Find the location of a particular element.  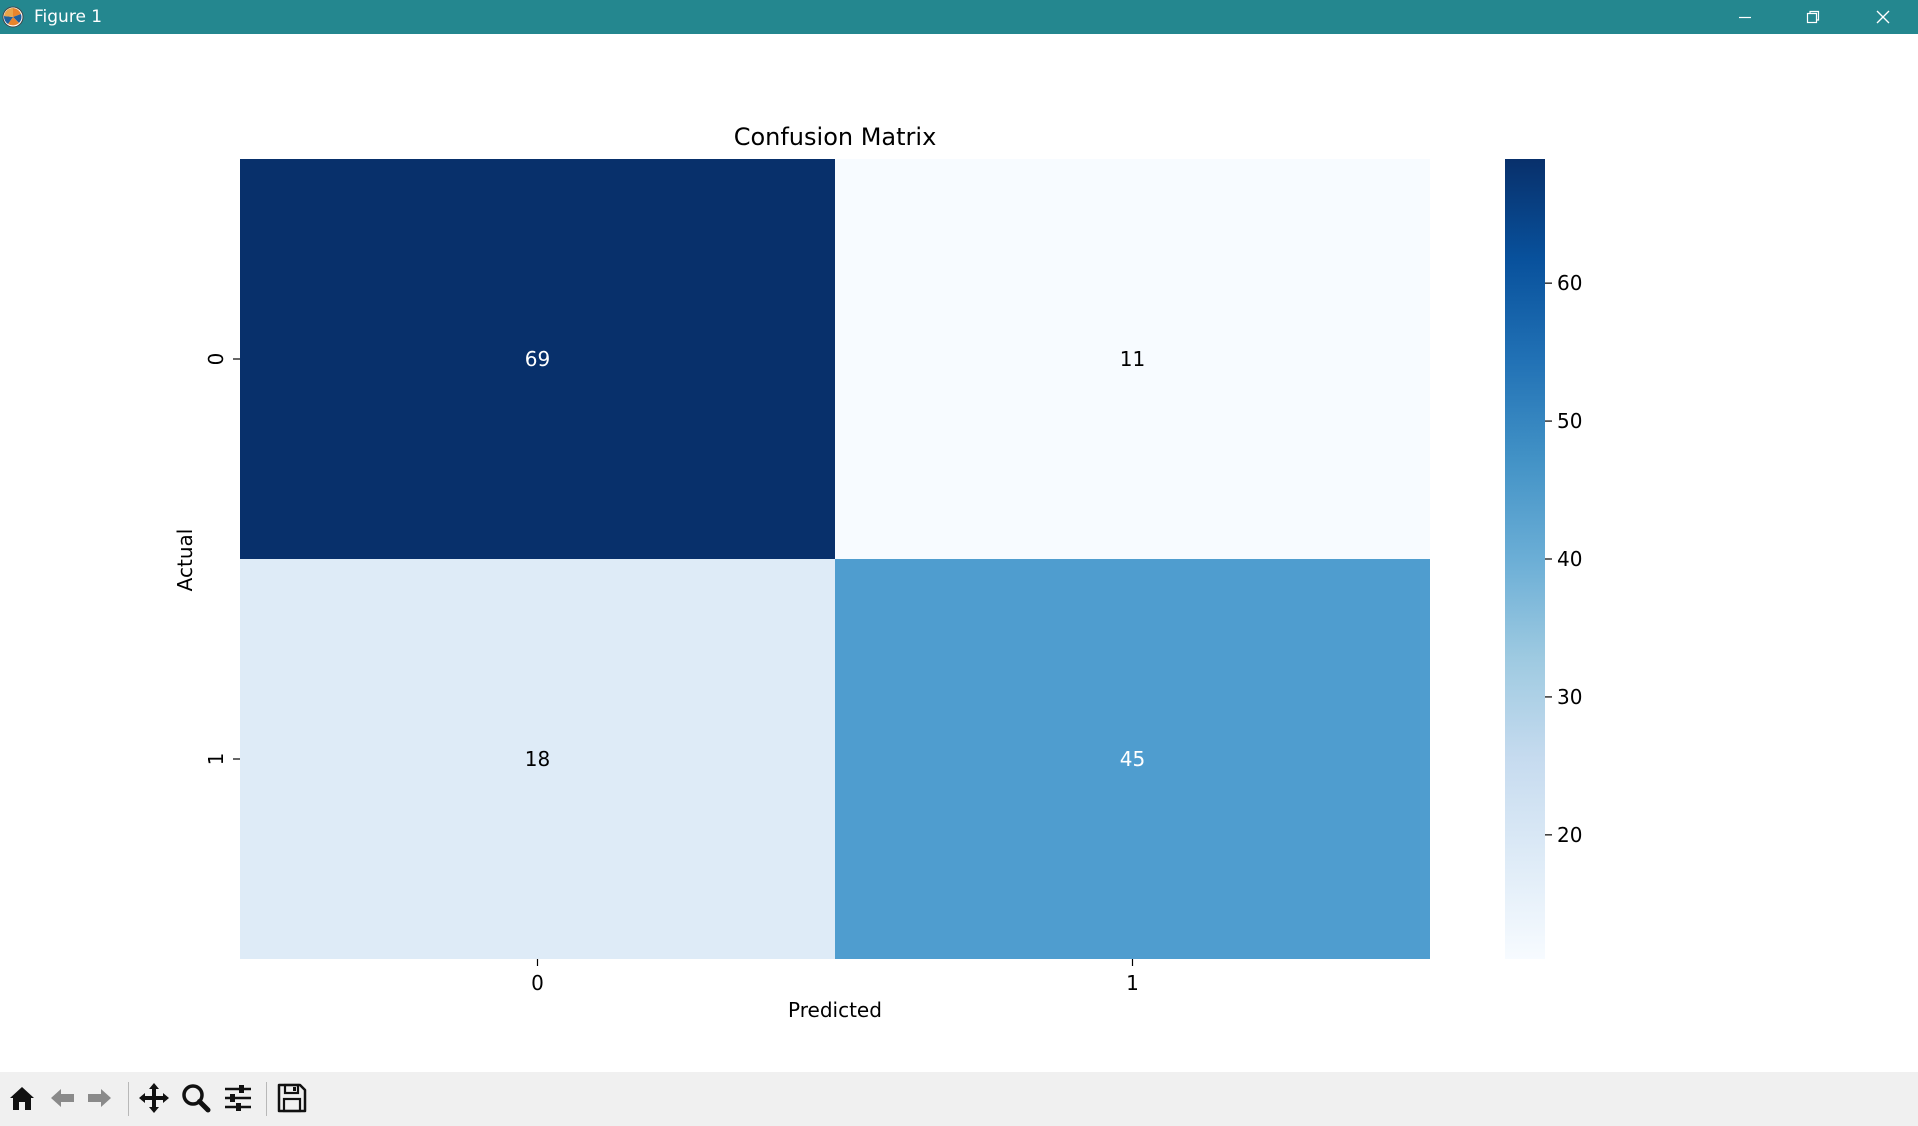

zoom-icon is located at coordinates (196, 1100).